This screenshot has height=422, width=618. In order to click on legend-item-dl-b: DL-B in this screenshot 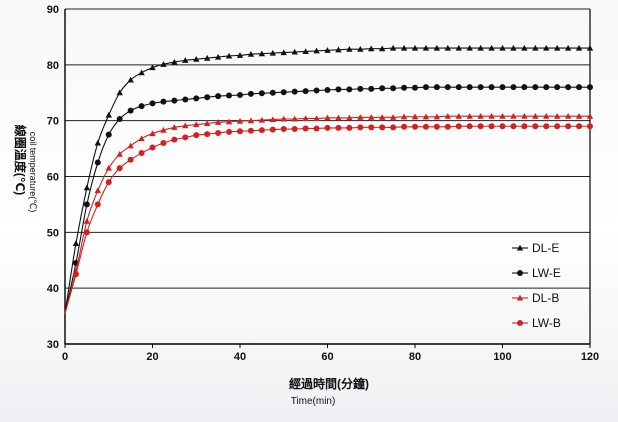, I will do `click(535, 298)`.